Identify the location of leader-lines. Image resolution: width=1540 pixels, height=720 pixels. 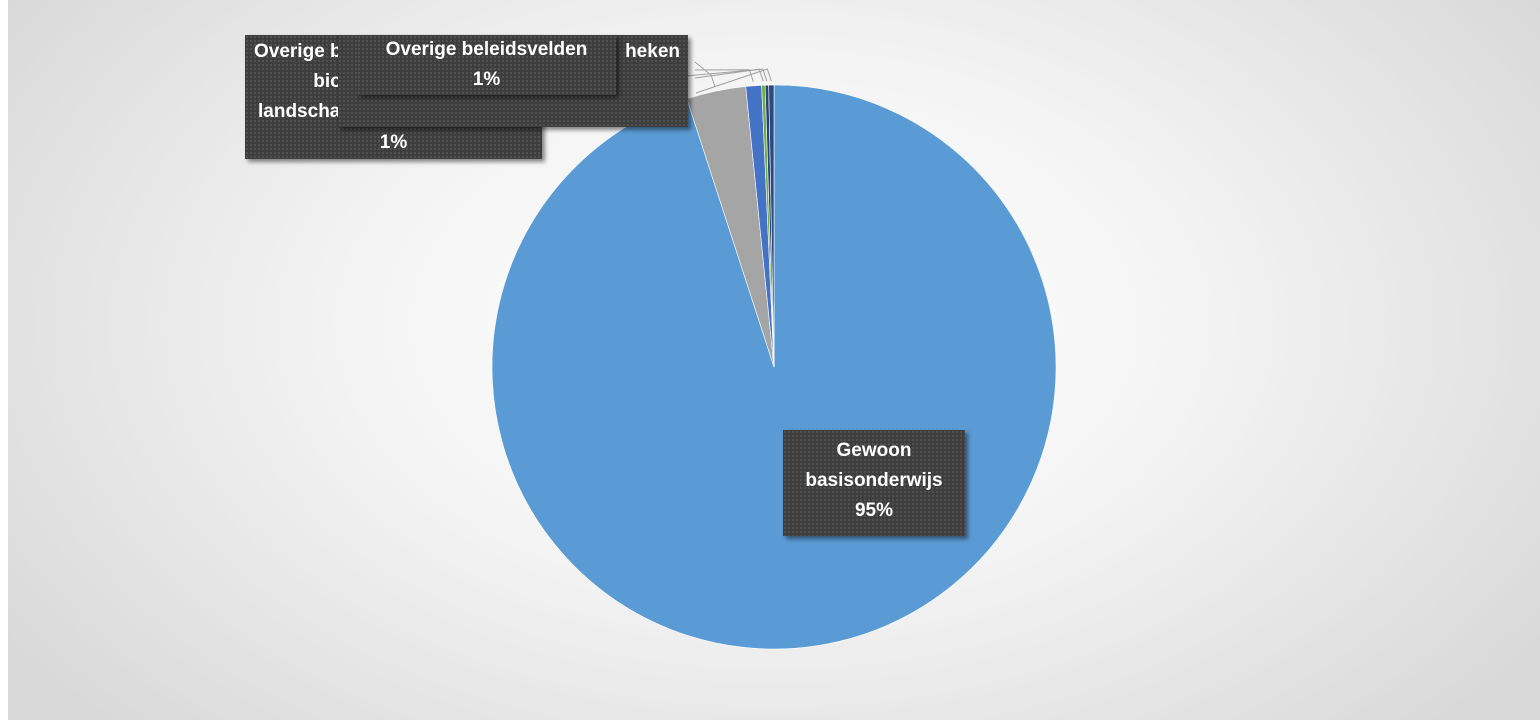
(694, 77).